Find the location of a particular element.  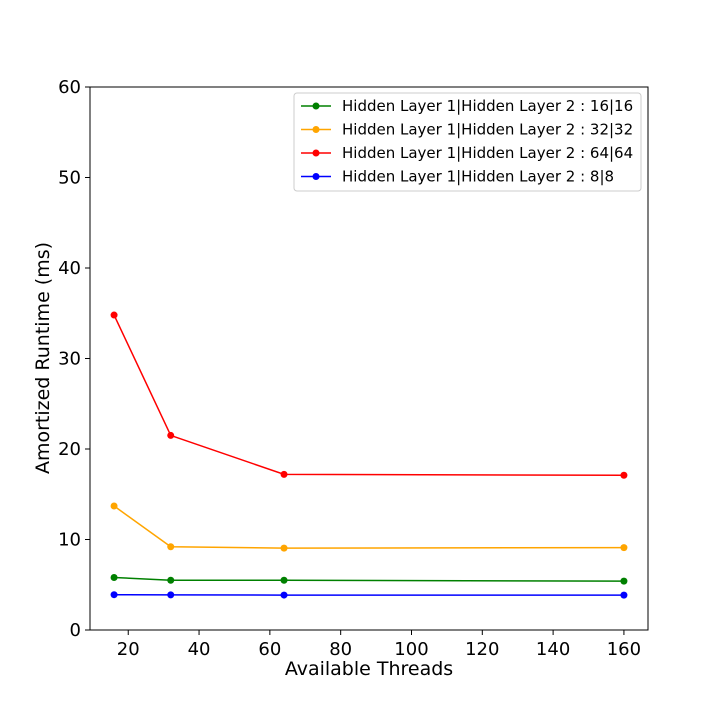

x-tick-label: 60 is located at coordinates (269, 649).